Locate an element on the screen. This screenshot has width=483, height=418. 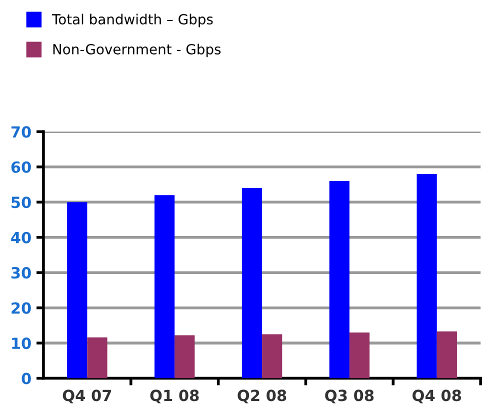
legend-label: Total bandwidth – Gbps is located at coordinates (132, 21).